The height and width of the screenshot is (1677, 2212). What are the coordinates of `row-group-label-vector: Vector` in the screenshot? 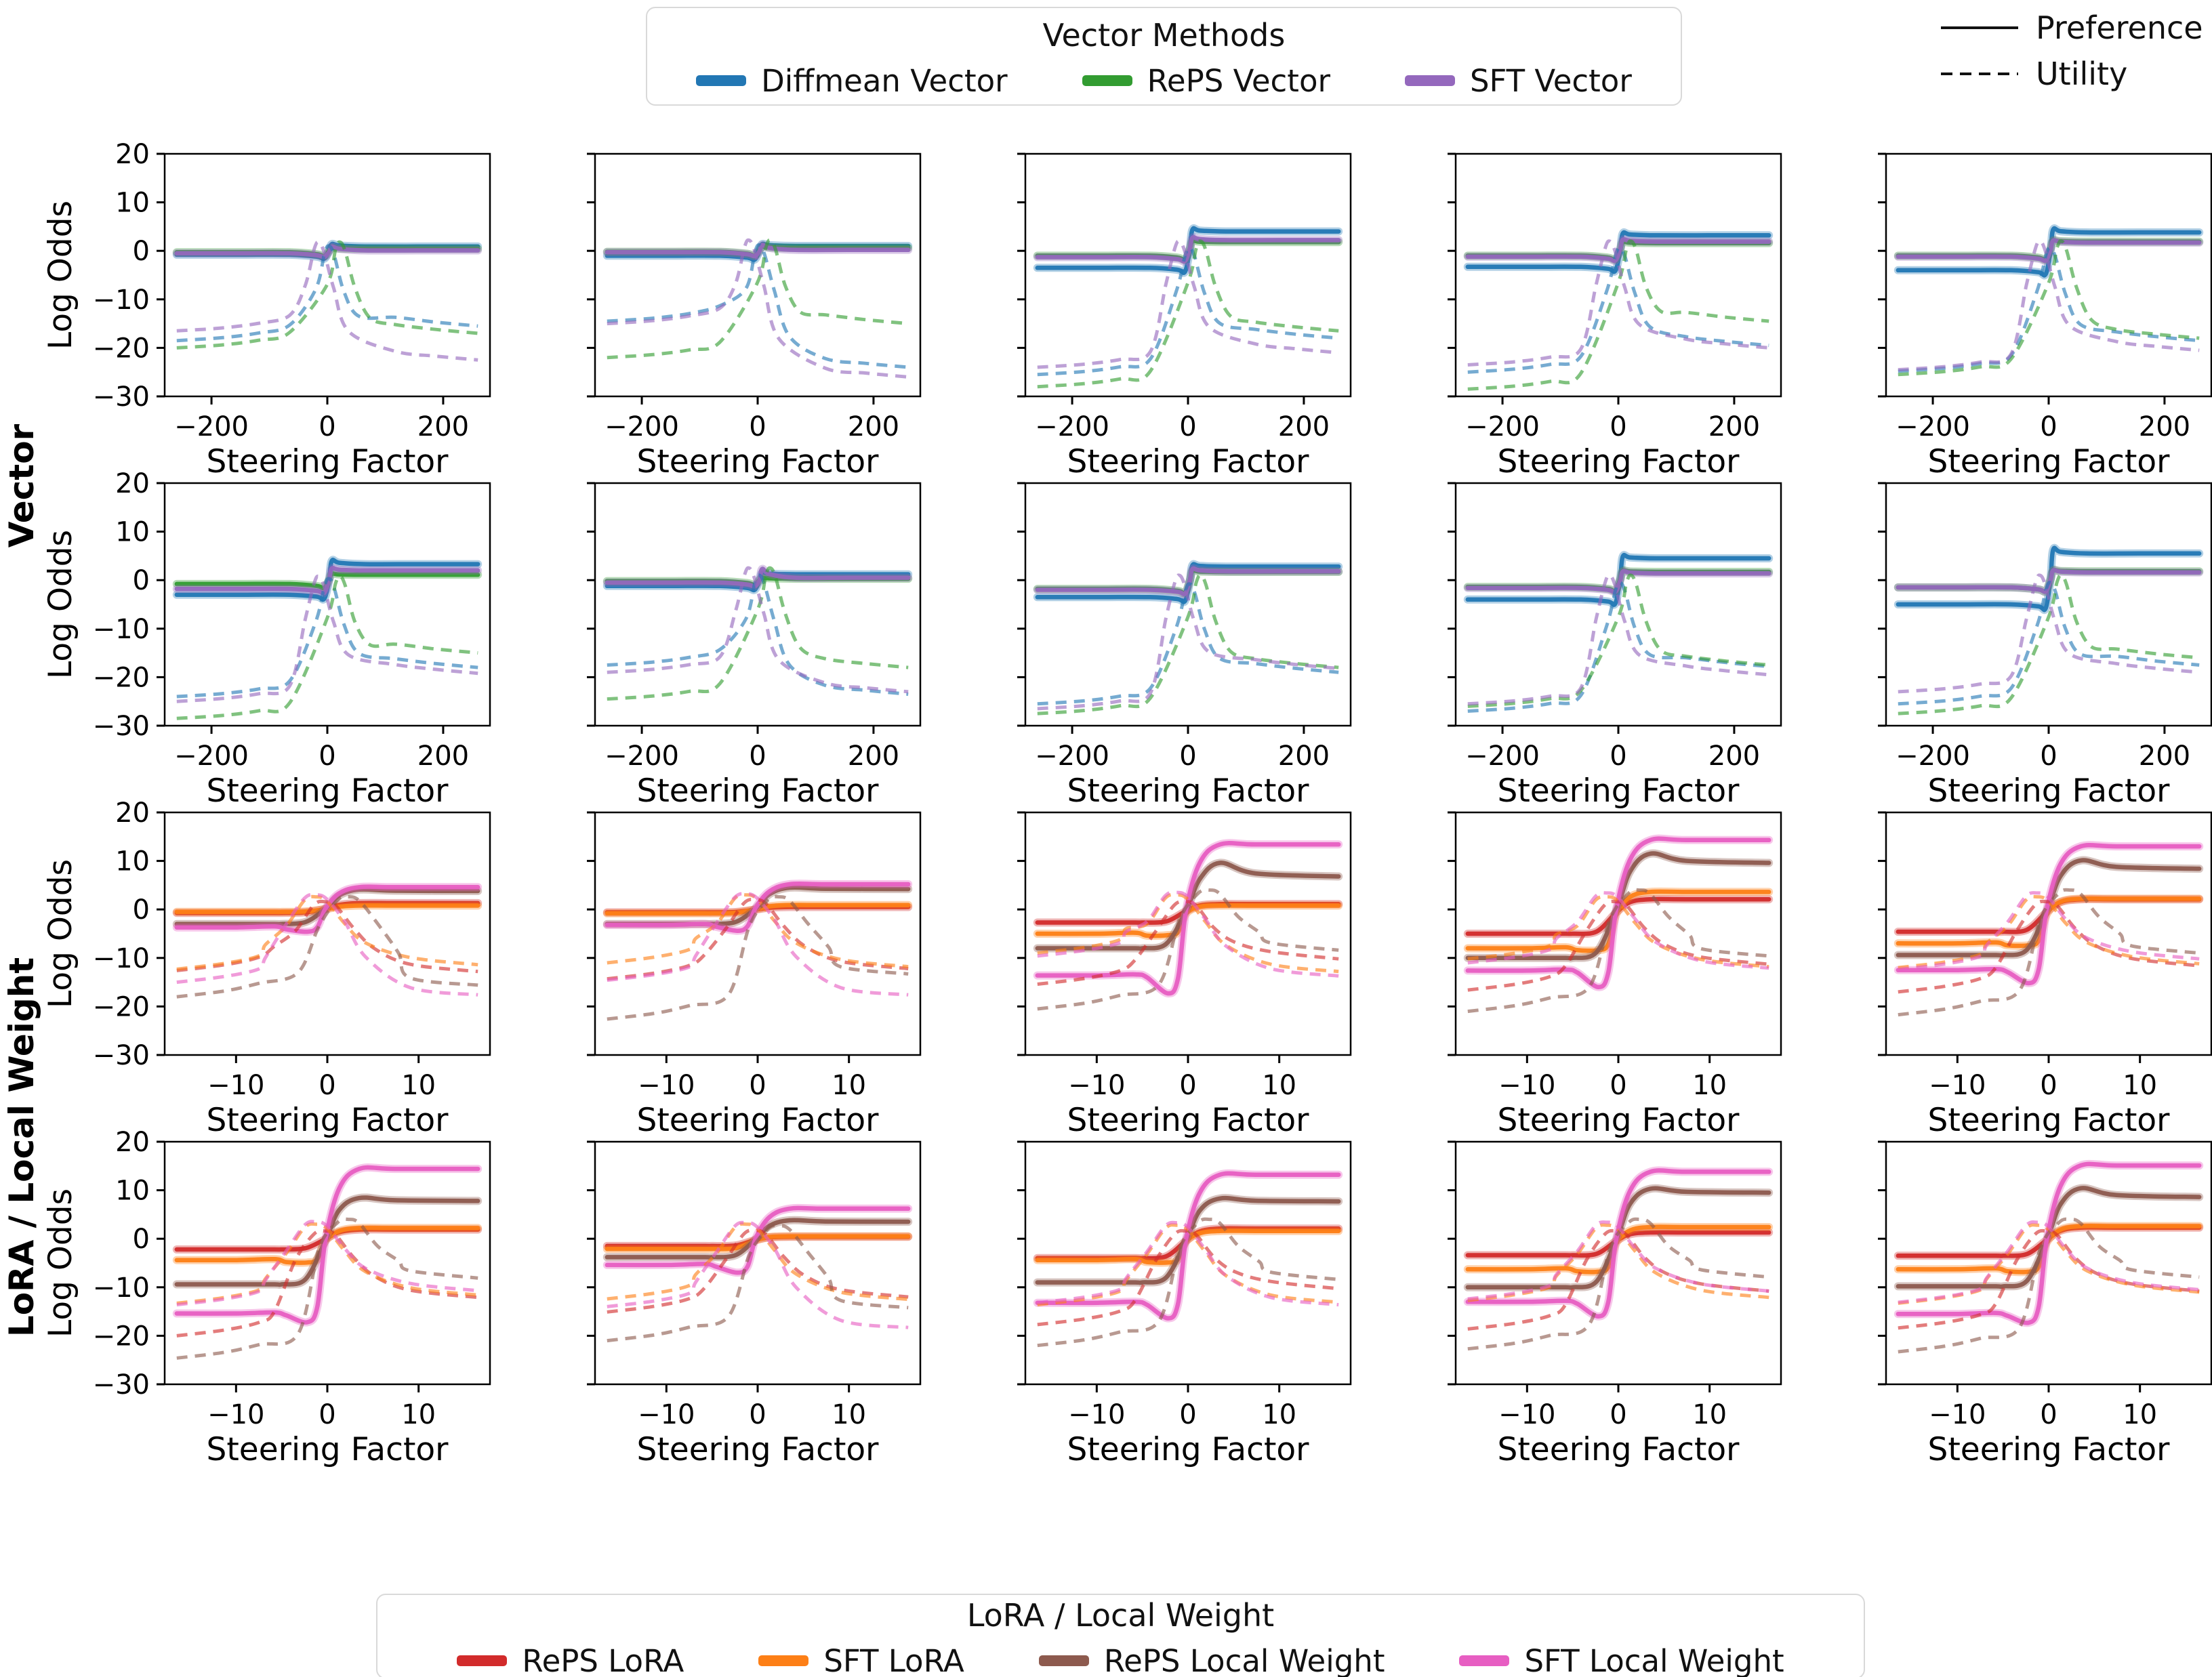 It's located at (21, 485).